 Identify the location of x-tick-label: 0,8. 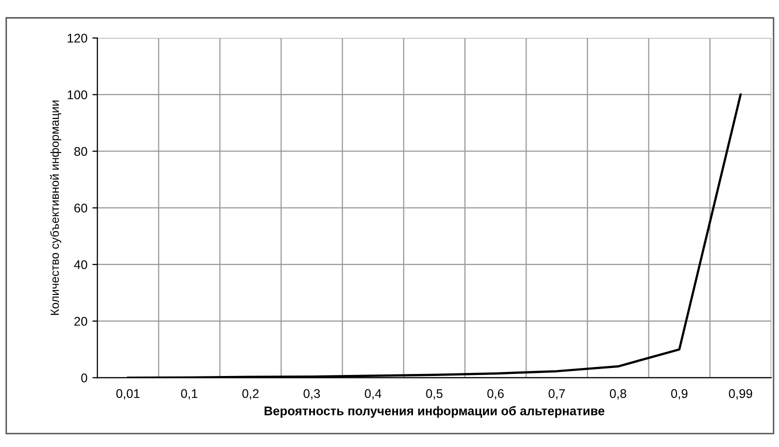
(618, 394).